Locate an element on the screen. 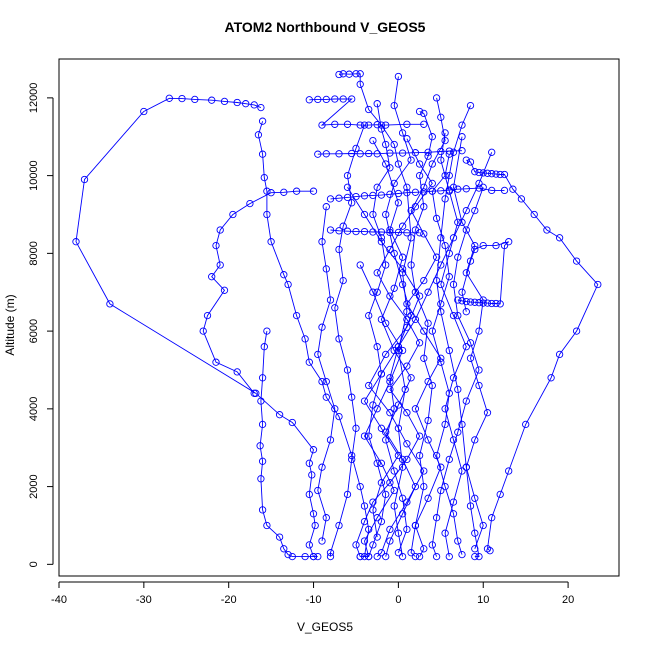 The width and height of the screenshot is (650, 650). x-tick-label: 0 is located at coordinates (398, 600).